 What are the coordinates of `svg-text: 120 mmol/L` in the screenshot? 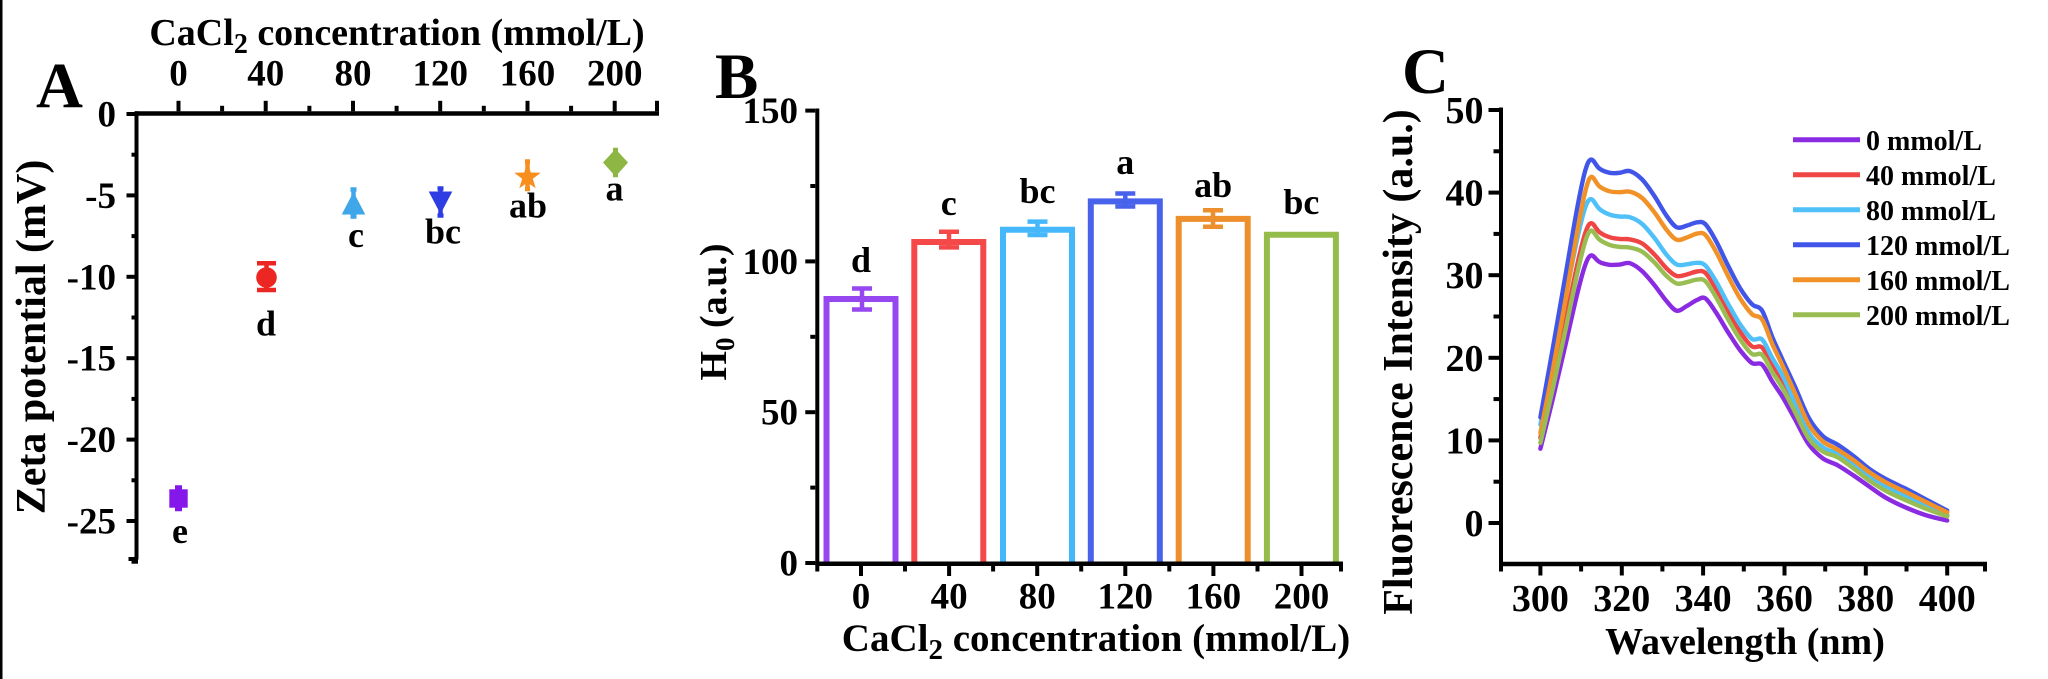 It's located at (1938, 246).